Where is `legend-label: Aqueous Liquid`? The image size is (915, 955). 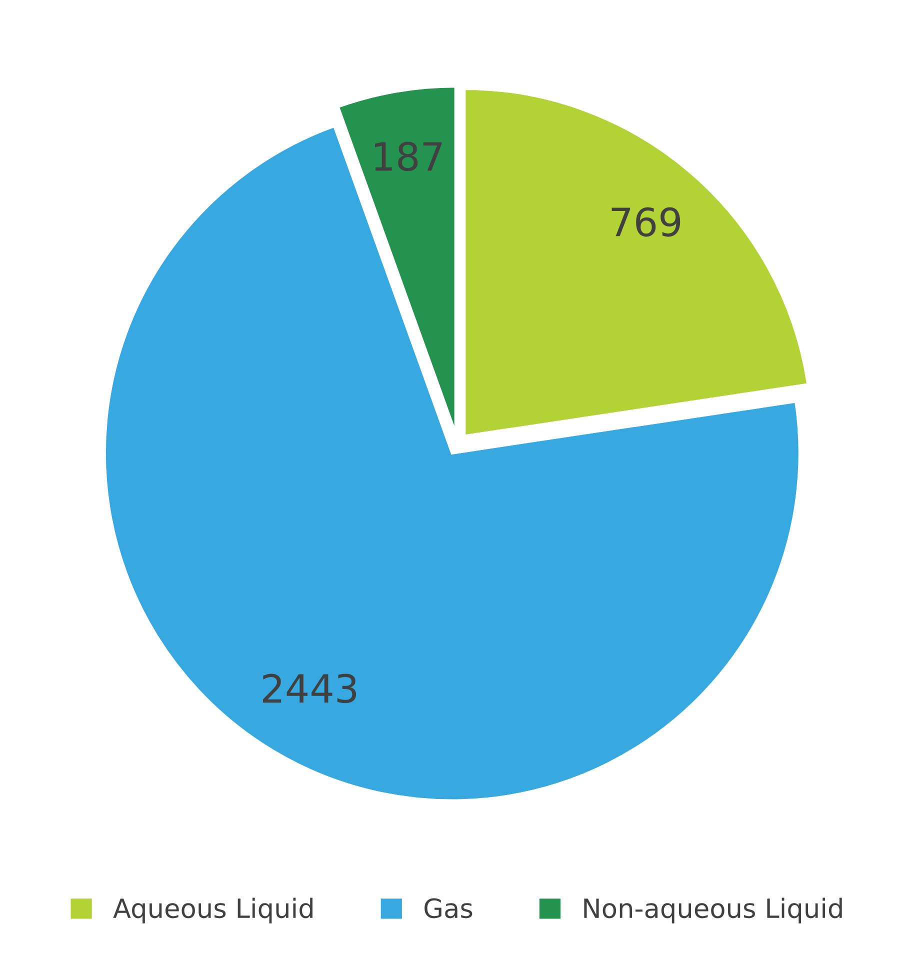 legend-label: Aqueous Liquid is located at coordinates (212, 911).